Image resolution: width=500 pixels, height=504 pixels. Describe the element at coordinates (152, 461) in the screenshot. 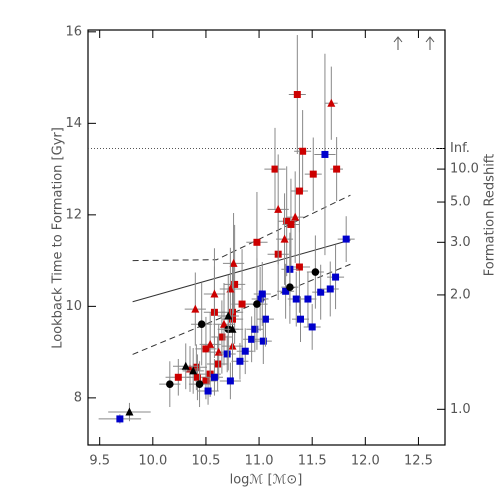

I see `x-tick-label: 10.0` at that location.